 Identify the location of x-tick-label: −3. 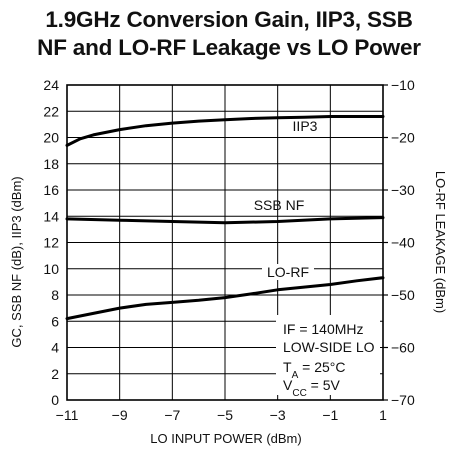
(278, 415).